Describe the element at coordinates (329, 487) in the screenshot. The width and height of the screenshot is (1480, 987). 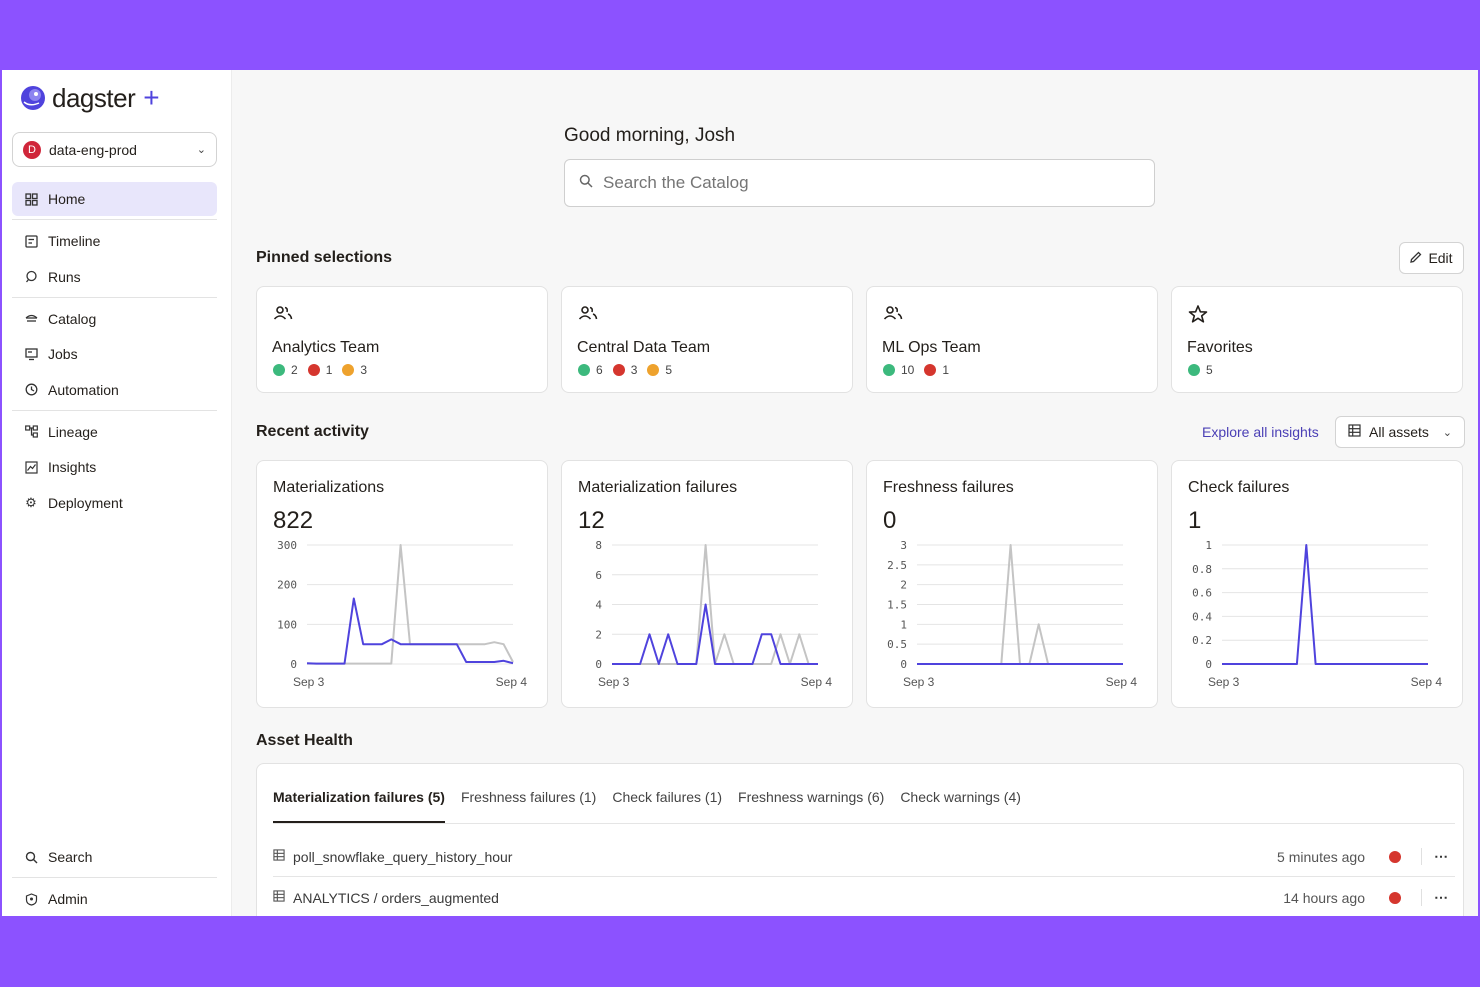
I see `activity-card-title: Materializations` at that location.